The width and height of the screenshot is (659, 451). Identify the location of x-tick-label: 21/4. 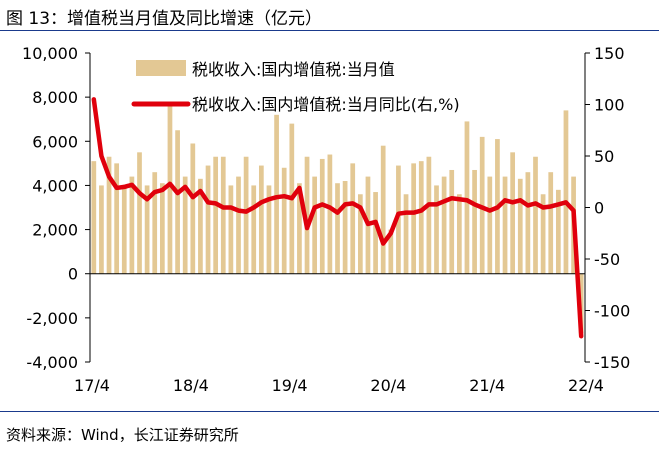
(487, 385).